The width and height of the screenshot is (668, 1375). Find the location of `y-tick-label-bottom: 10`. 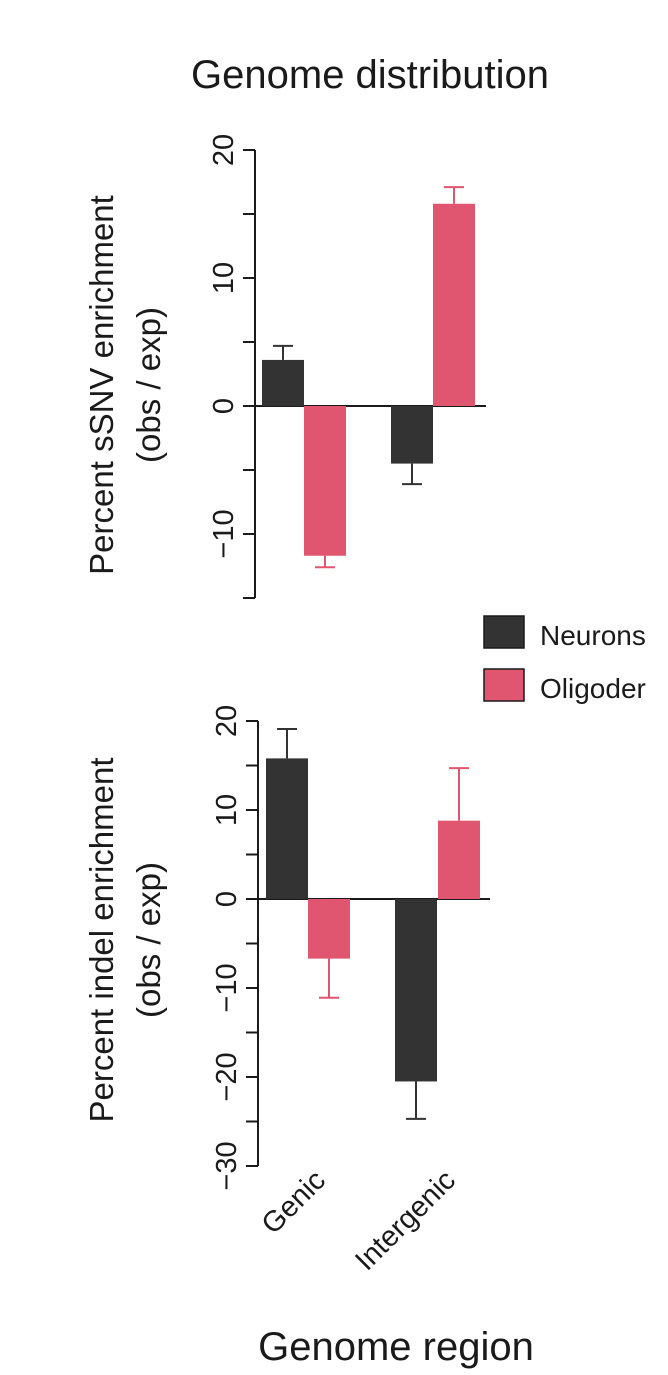

y-tick-label-bottom: 10 is located at coordinates (227, 810).